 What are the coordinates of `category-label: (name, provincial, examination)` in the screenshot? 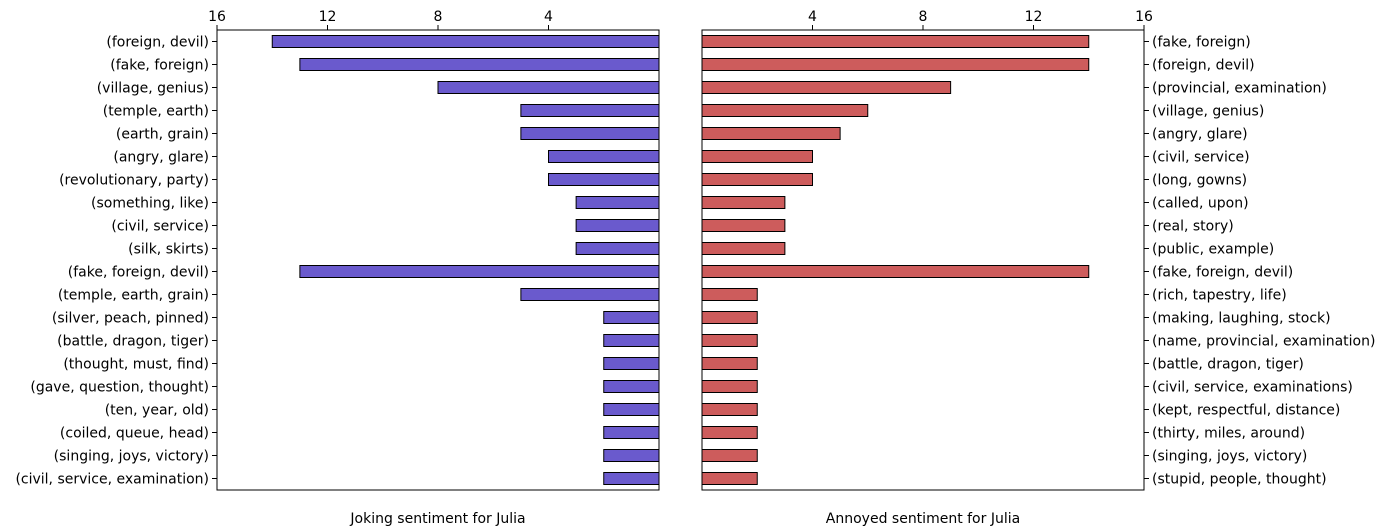 It's located at (1263, 342).